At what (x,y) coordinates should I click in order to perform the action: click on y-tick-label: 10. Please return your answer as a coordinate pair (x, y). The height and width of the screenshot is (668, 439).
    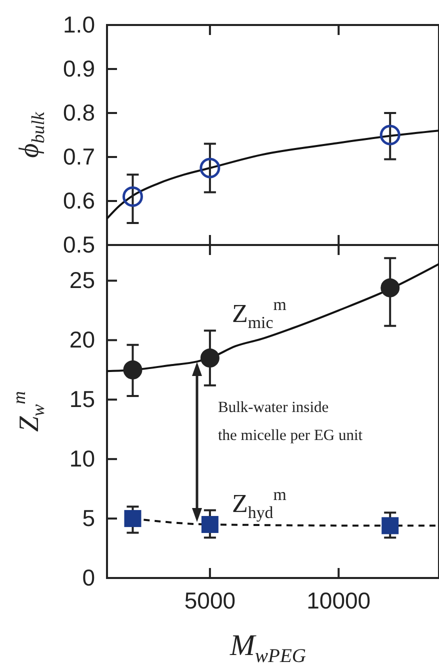
    Looking at the image, I should click on (82, 458).